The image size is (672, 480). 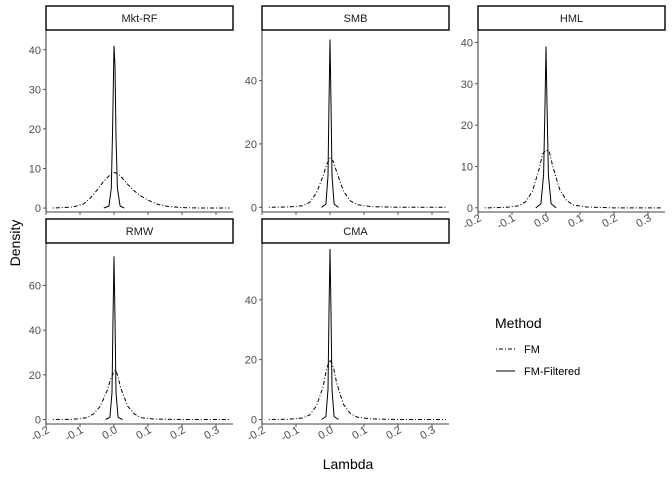 I want to click on facet-strip-title: RMW, so click(x=140, y=232).